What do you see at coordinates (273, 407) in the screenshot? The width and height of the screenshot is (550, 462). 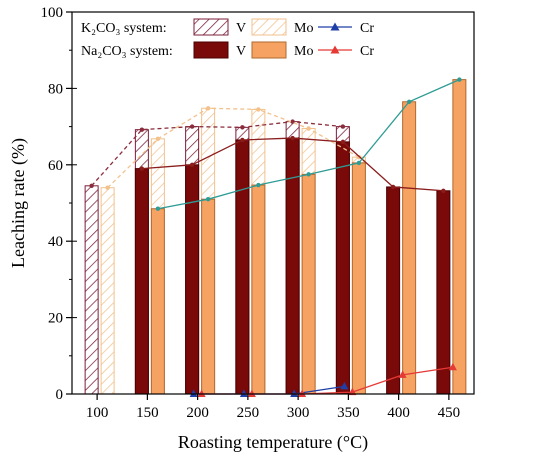 I see `x-axis: 100 150 200 250 300 350 400 450` at bounding box center [273, 407].